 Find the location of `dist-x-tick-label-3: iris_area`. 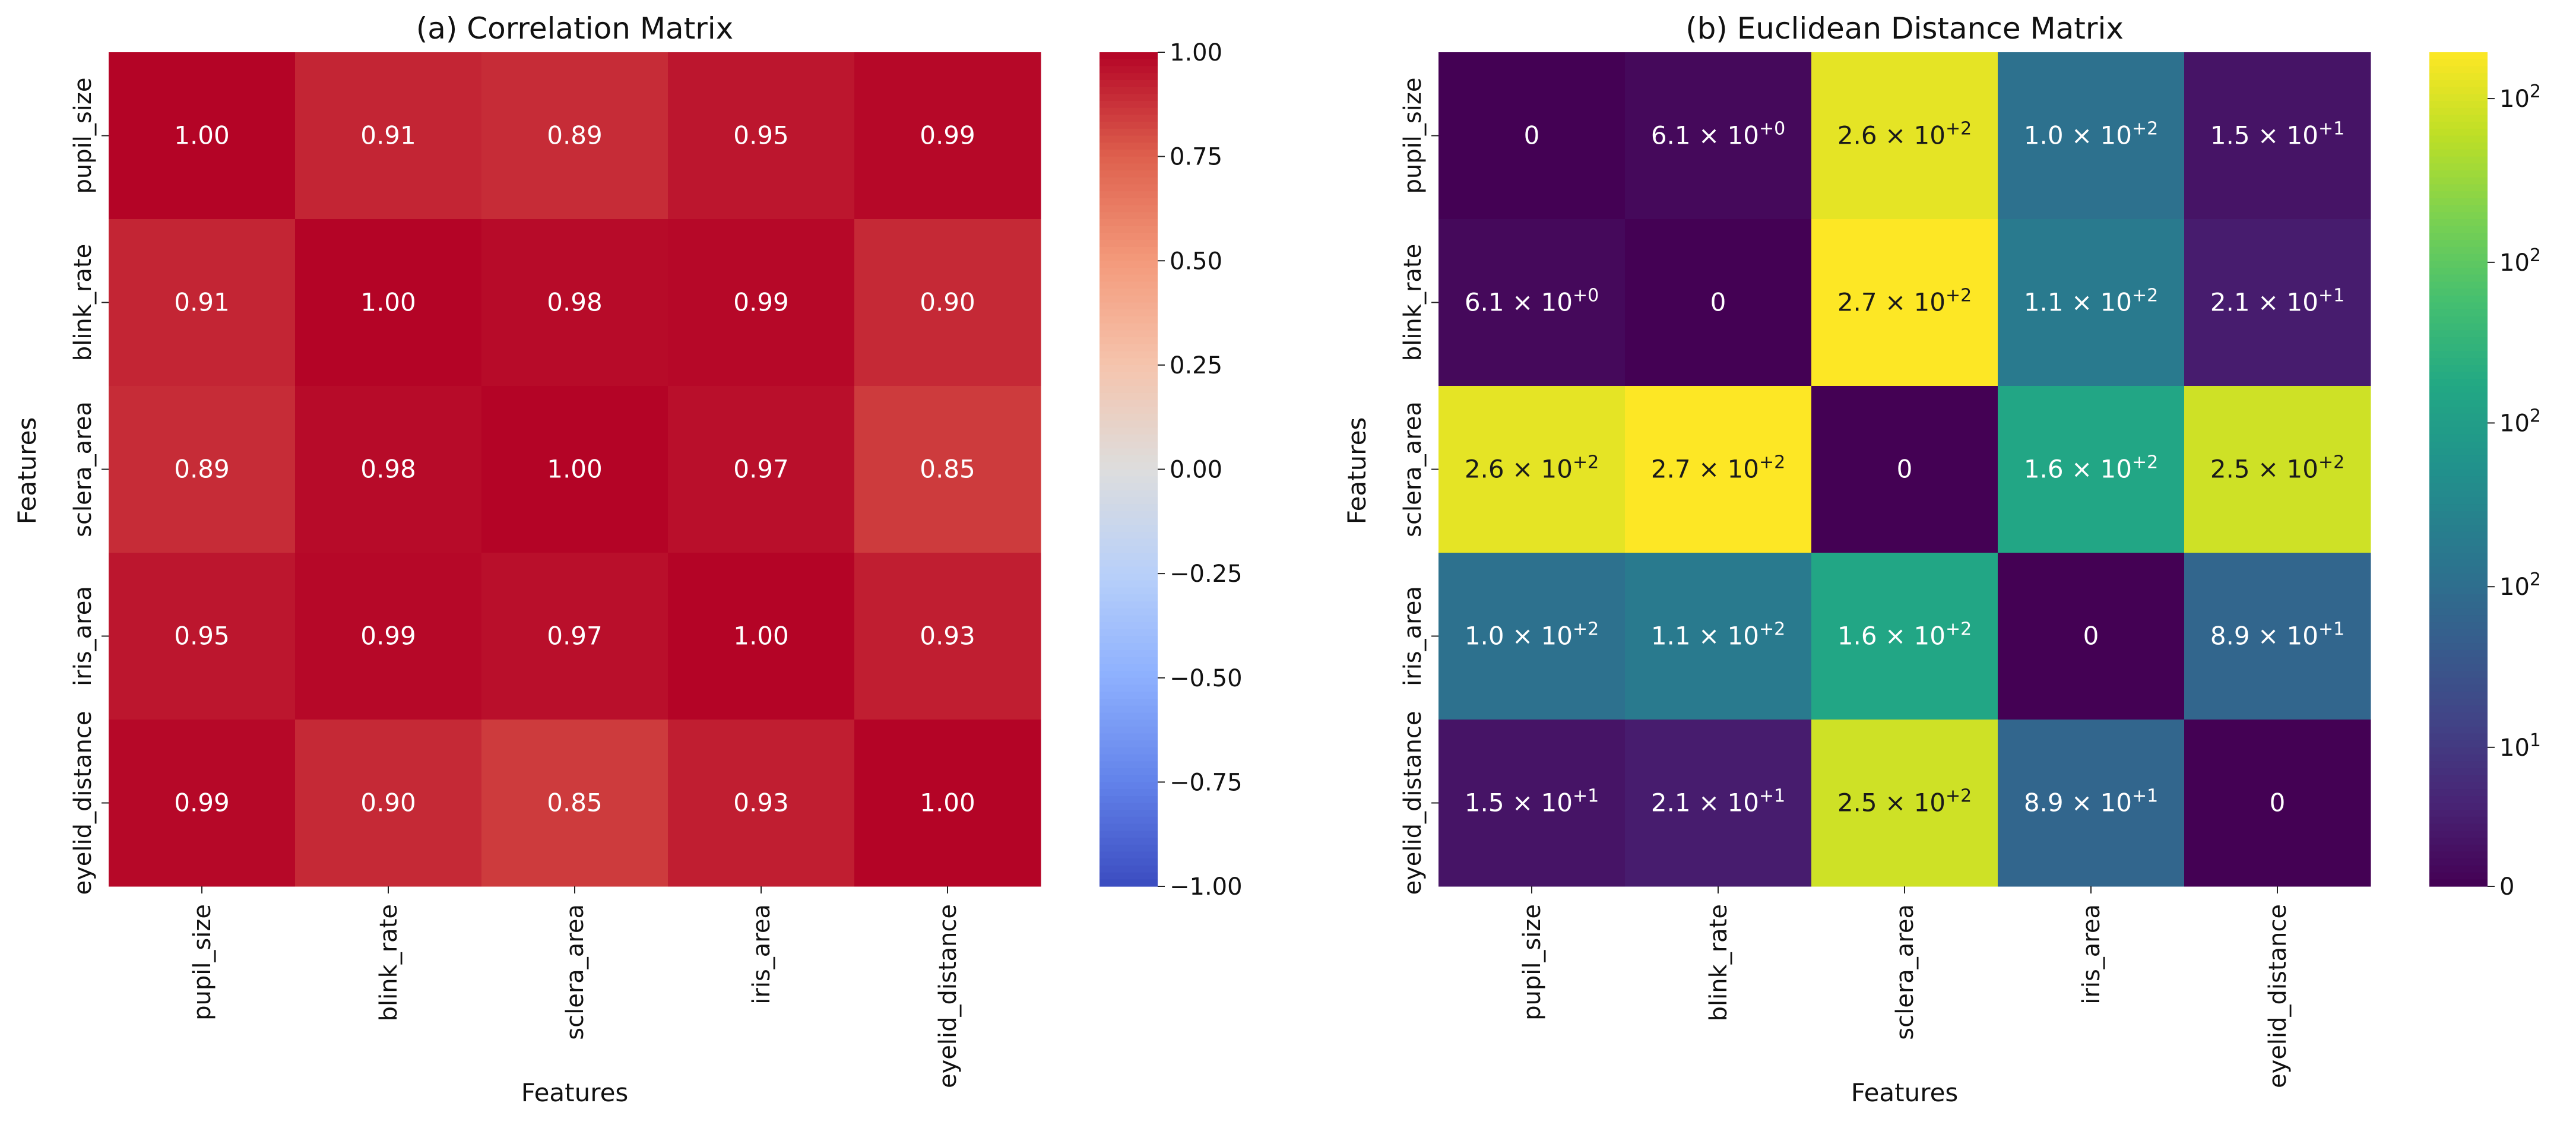

dist-x-tick-label-3: iris_area is located at coordinates (2091, 954).